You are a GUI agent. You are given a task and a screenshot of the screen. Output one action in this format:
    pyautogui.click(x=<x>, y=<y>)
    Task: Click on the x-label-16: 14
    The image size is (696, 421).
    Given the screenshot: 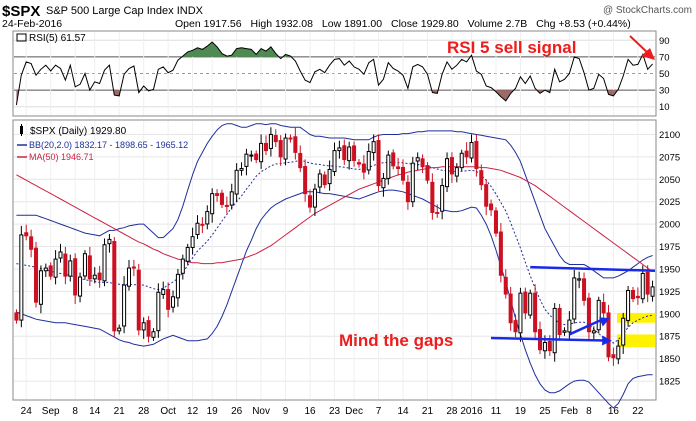 What is the action you would take?
    pyautogui.click(x=403, y=411)
    